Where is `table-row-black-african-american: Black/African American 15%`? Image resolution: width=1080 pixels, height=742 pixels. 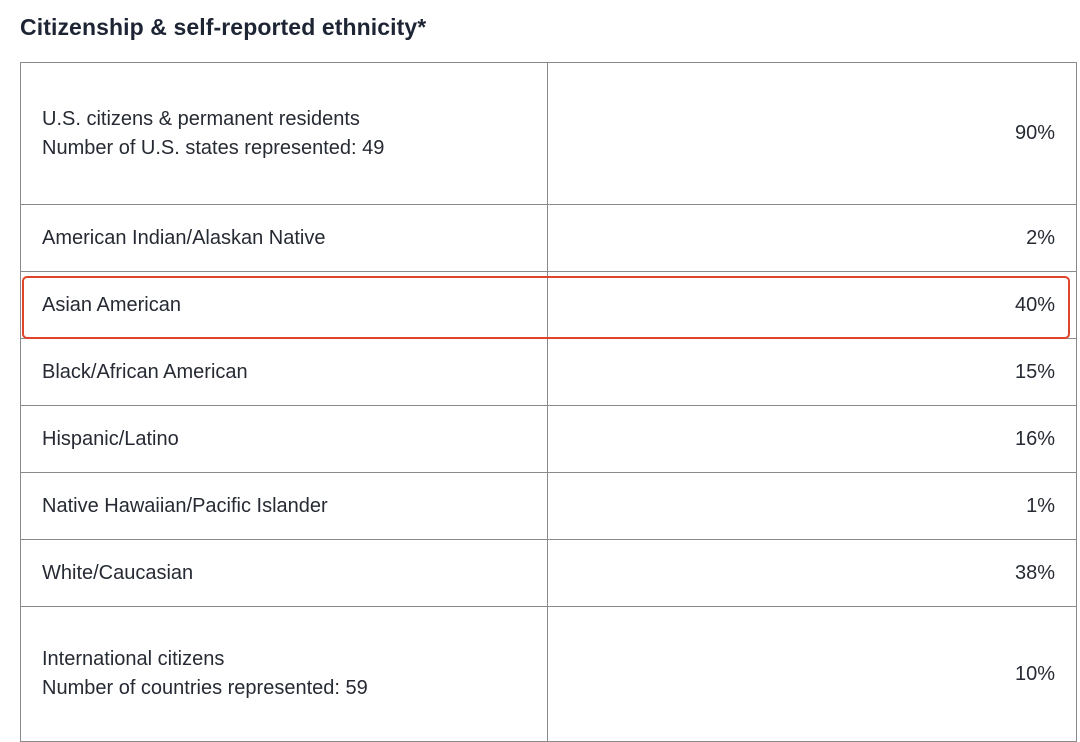 table-row-black-african-american: Black/African American 15% is located at coordinates (548, 372).